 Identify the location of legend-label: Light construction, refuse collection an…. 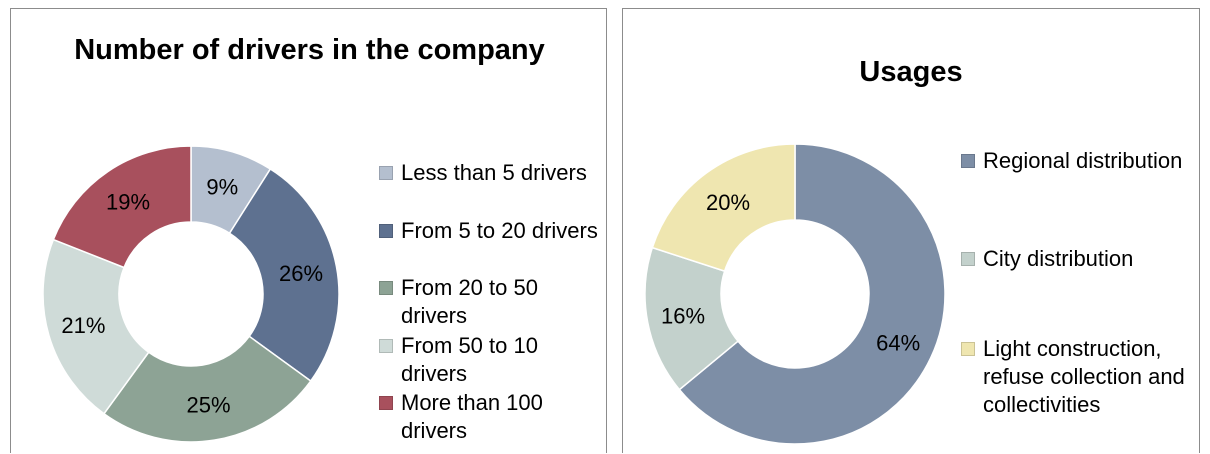
(1084, 376).